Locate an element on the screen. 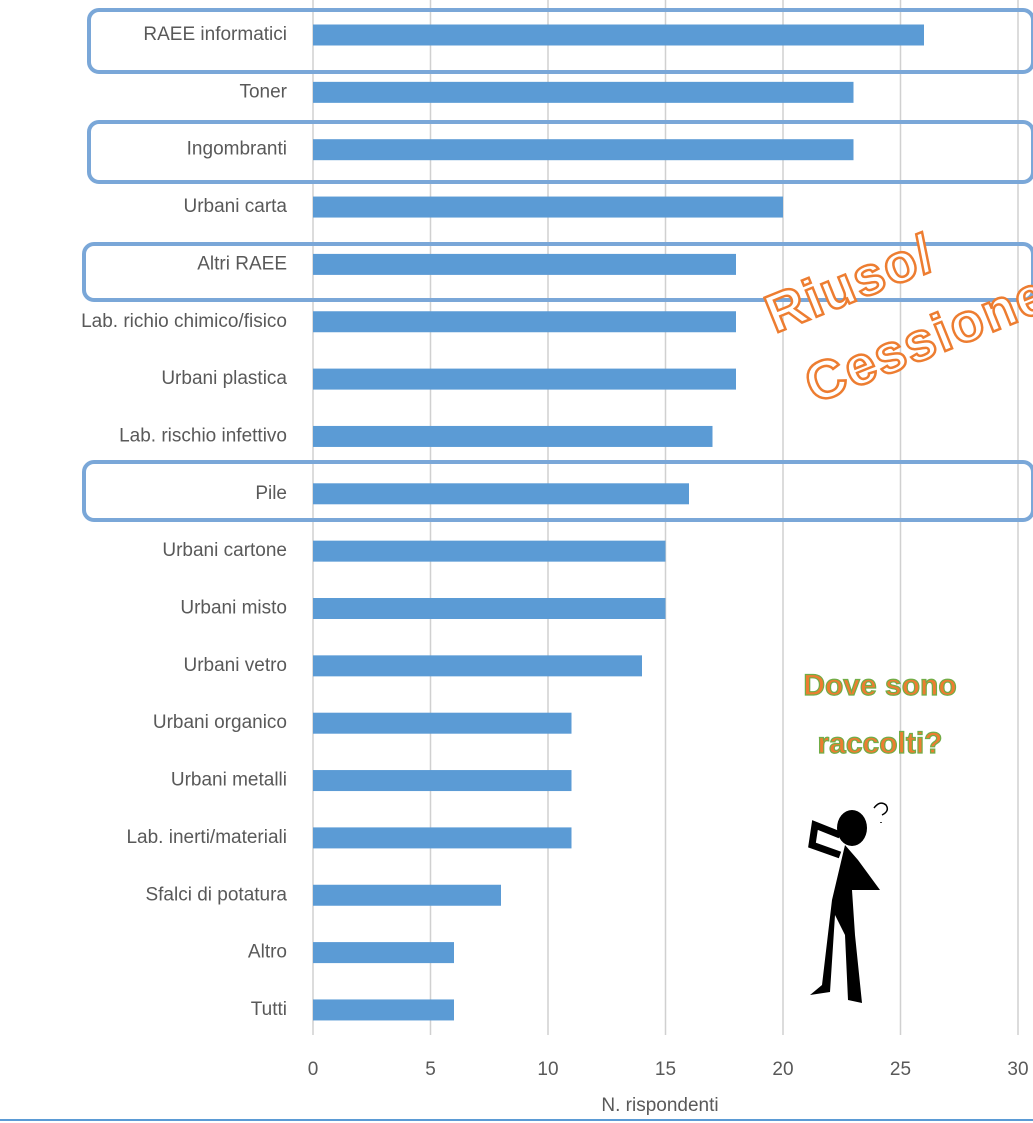 The width and height of the screenshot is (1033, 1123). y-tick-label: Urbani vetro is located at coordinates (236, 665).